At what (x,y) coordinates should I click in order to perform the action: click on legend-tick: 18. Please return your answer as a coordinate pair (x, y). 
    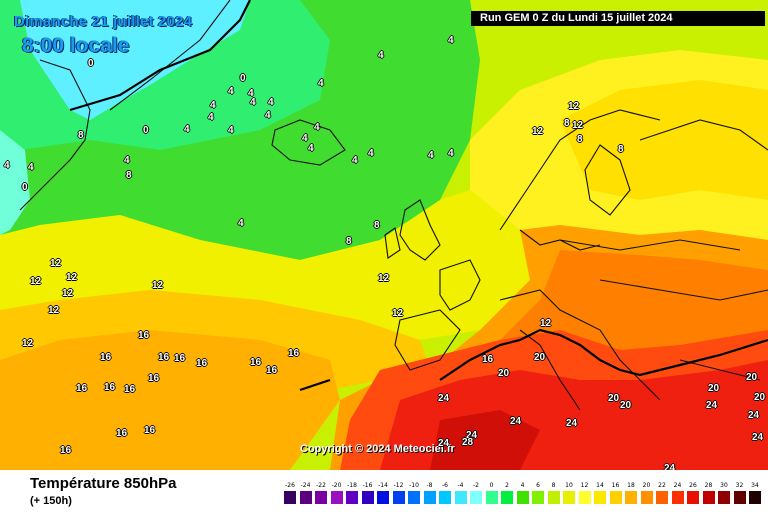
    Looking at the image, I should click on (631, 485).